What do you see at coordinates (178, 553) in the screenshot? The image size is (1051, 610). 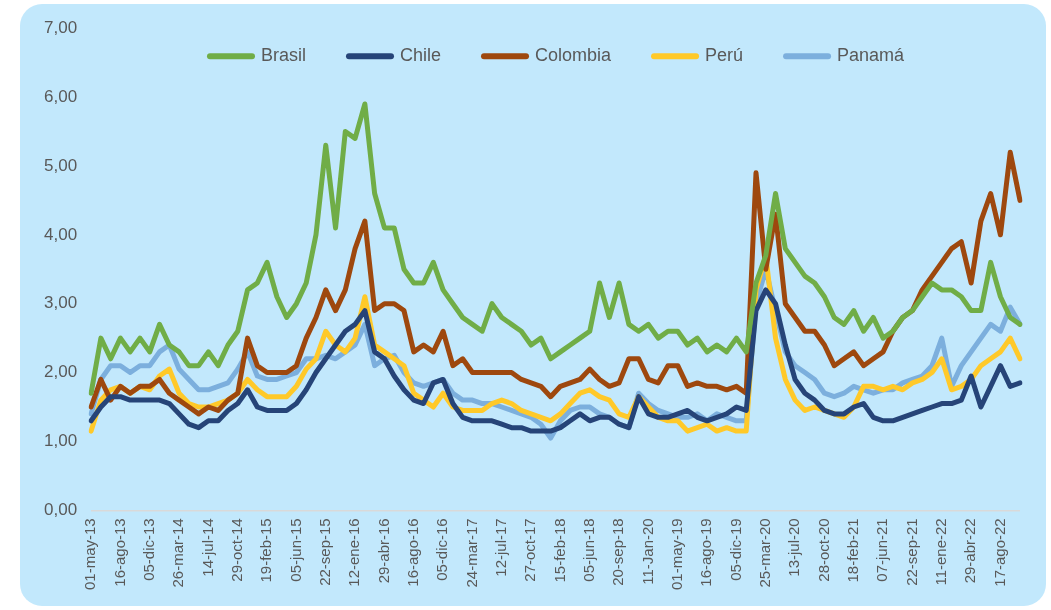 I see `x-tick-label: 26-mar-14` at bounding box center [178, 553].